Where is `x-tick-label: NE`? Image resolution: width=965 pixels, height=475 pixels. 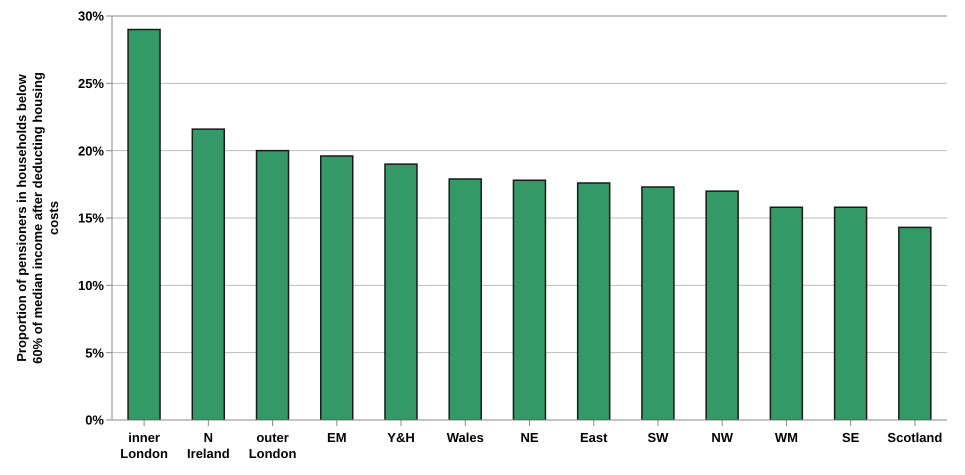 x-tick-label: NE is located at coordinates (529, 437).